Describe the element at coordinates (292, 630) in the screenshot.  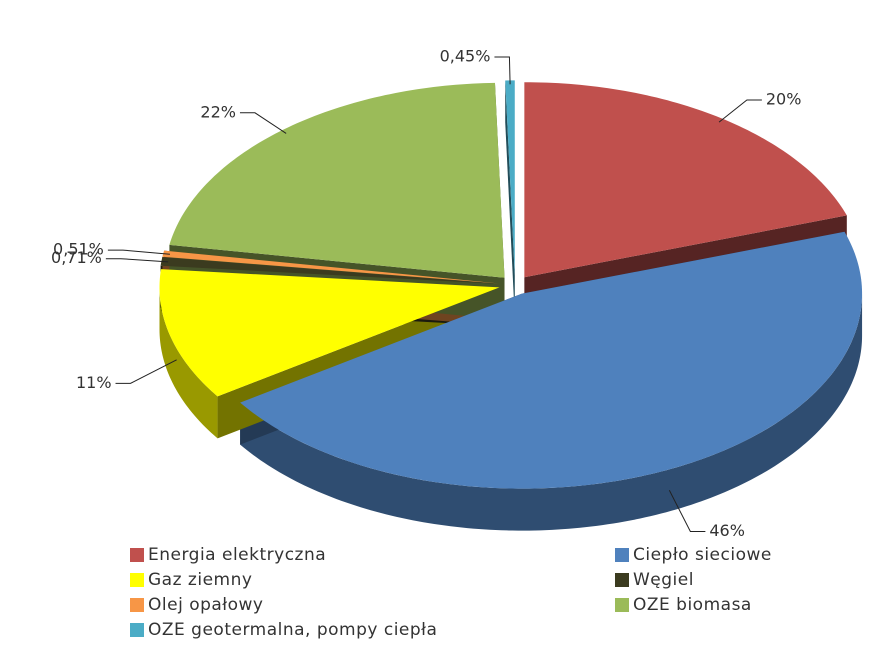
I see `legend-label: OZE geotermalna, pompy ciepła` at that location.